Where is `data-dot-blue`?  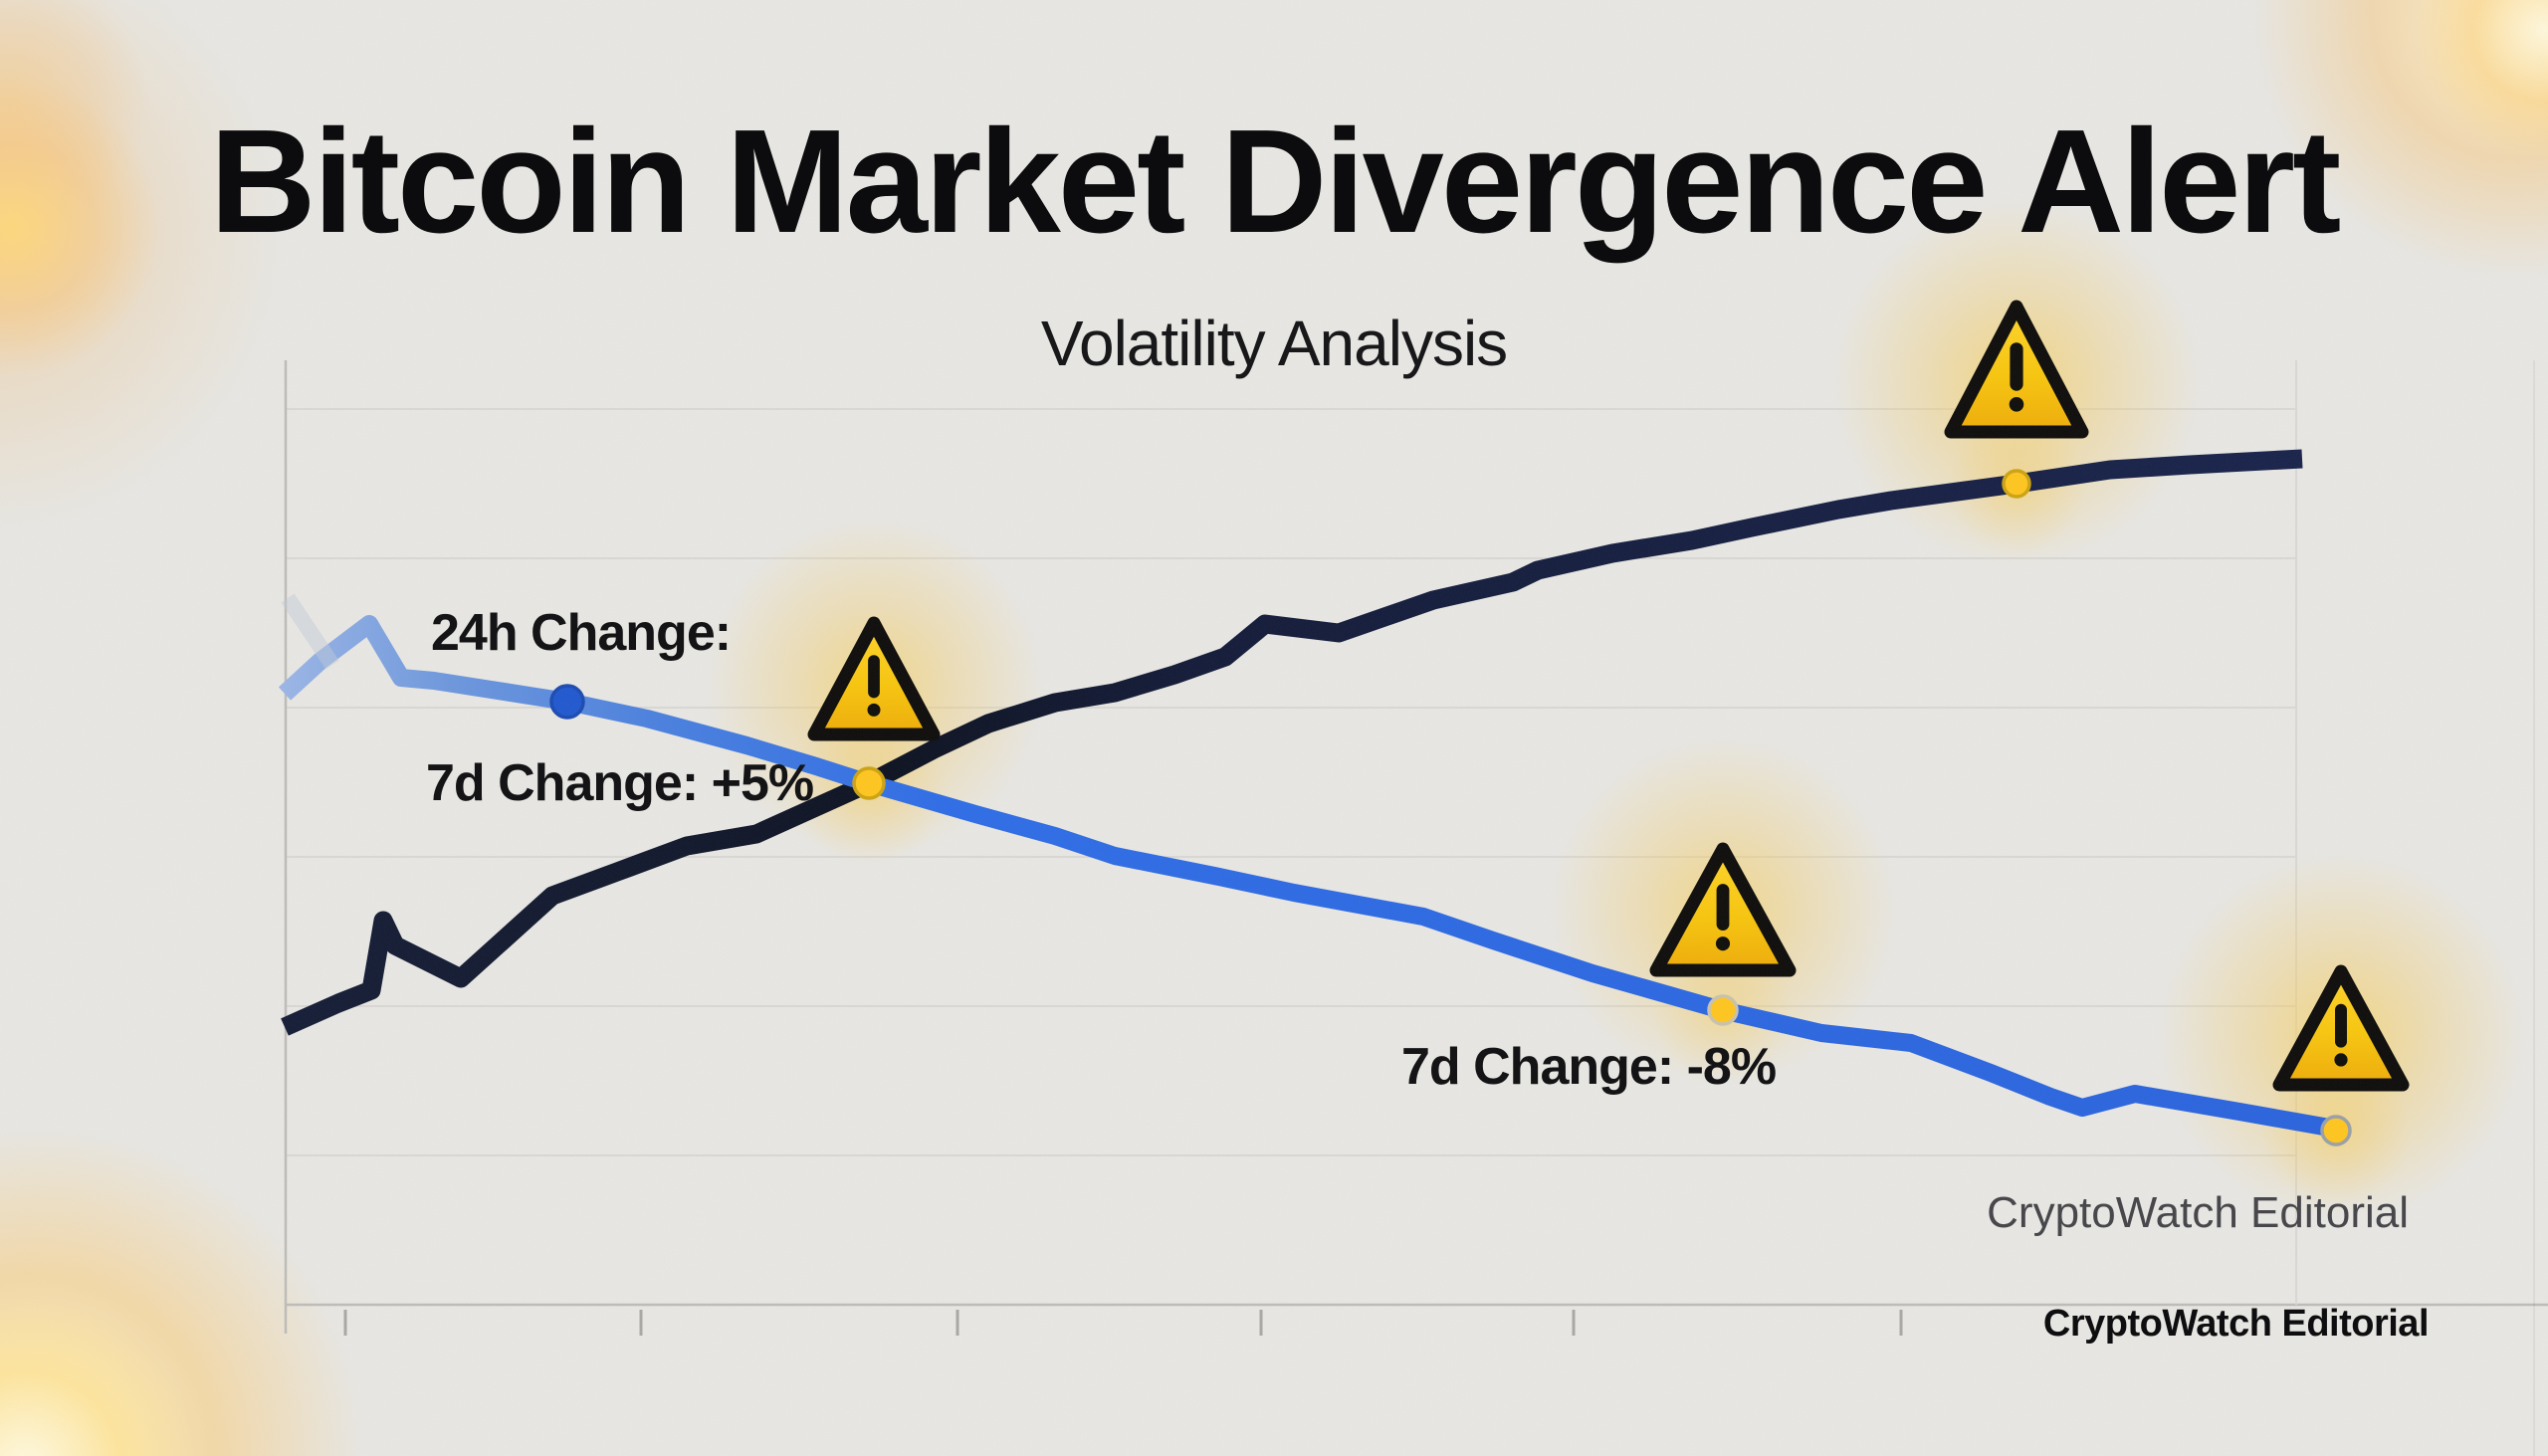 data-dot-blue is located at coordinates (567, 702).